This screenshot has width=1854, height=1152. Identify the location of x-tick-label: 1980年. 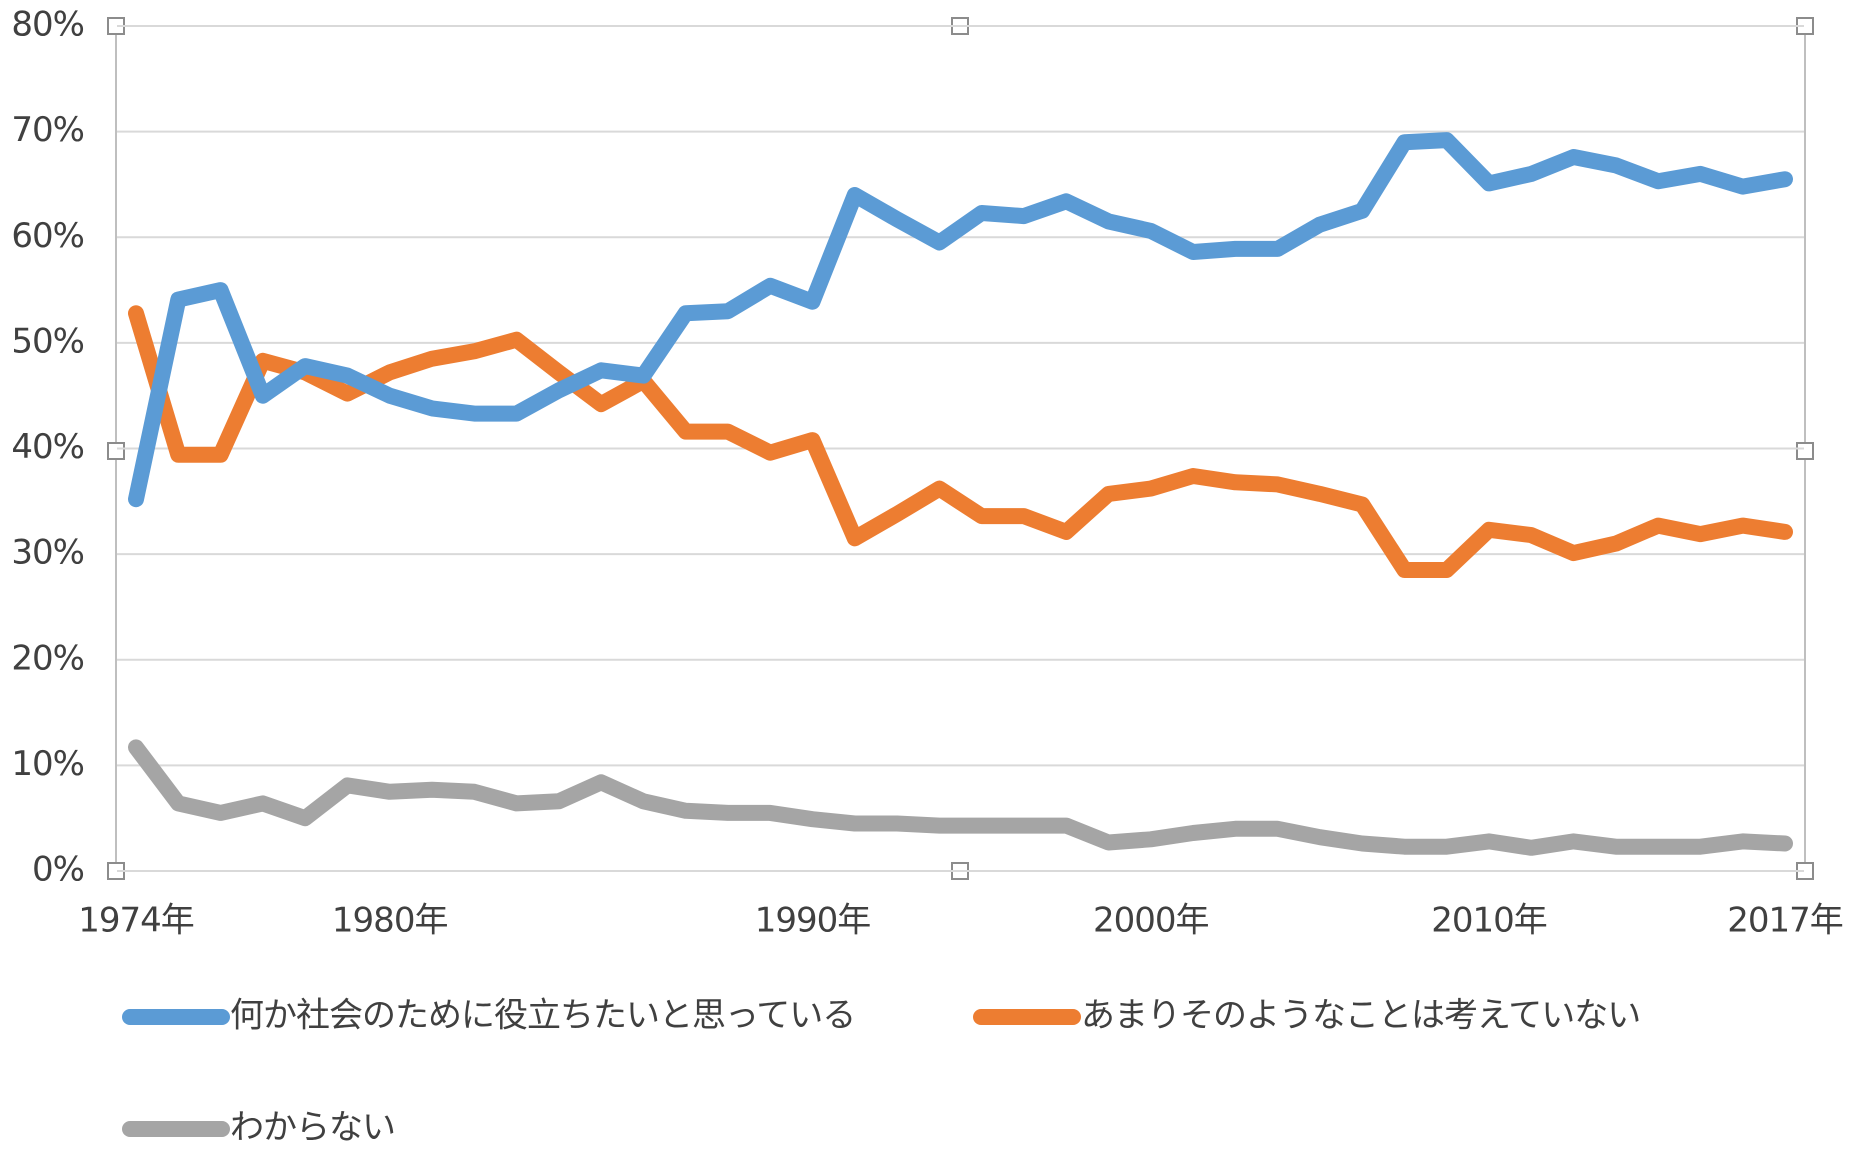
(390, 921).